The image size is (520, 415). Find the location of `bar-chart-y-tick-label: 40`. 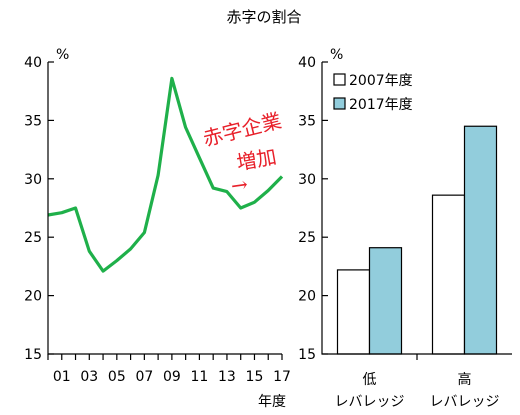

bar-chart-y-tick-label: 40 is located at coordinates (307, 63).